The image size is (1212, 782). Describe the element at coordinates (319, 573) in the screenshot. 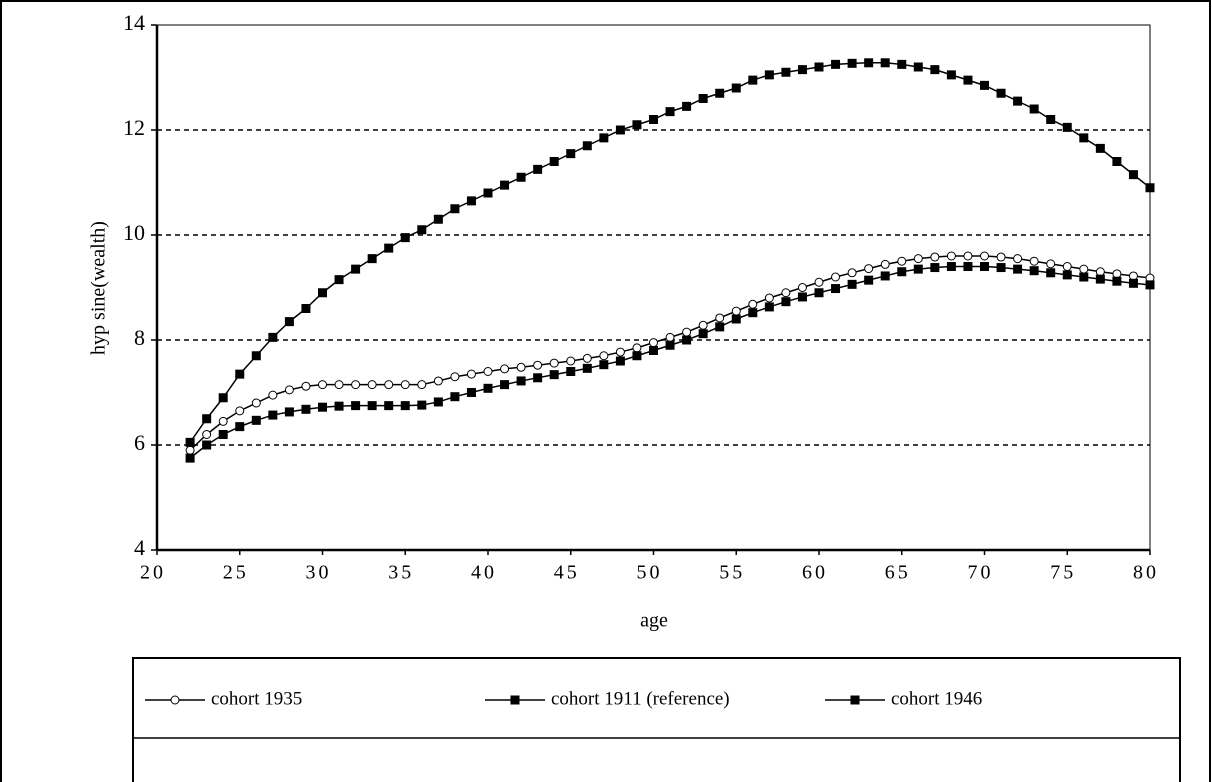

I see `x-tick-label: 30` at that location.